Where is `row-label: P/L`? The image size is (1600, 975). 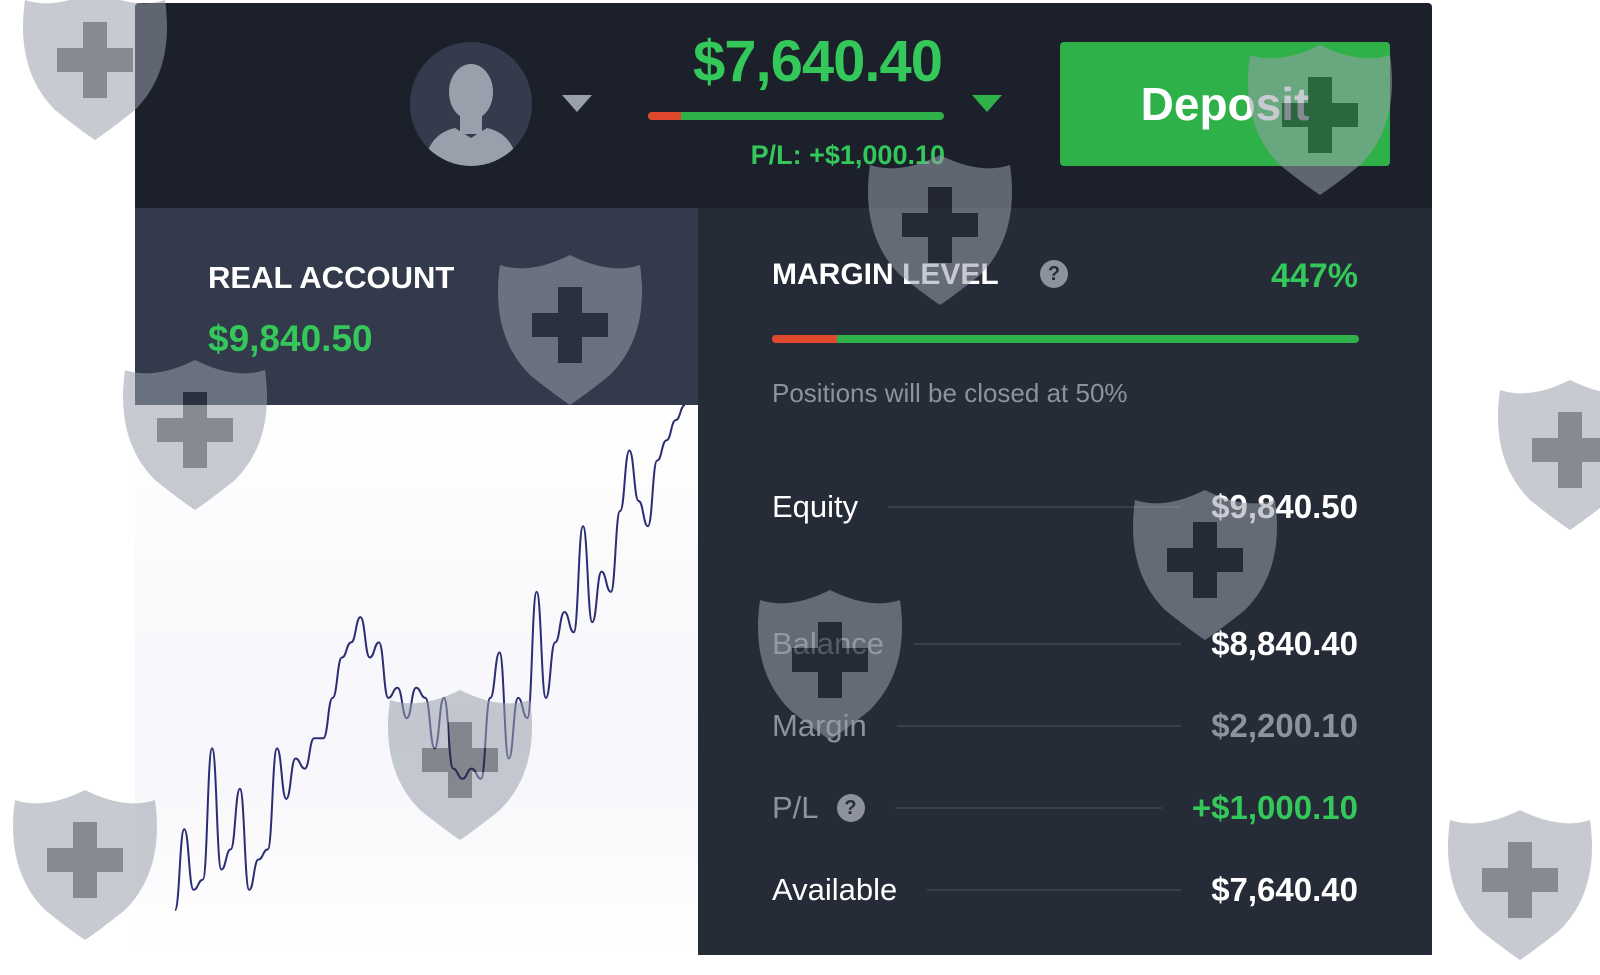 row-label: P/L is located at coordinates (795, 807).